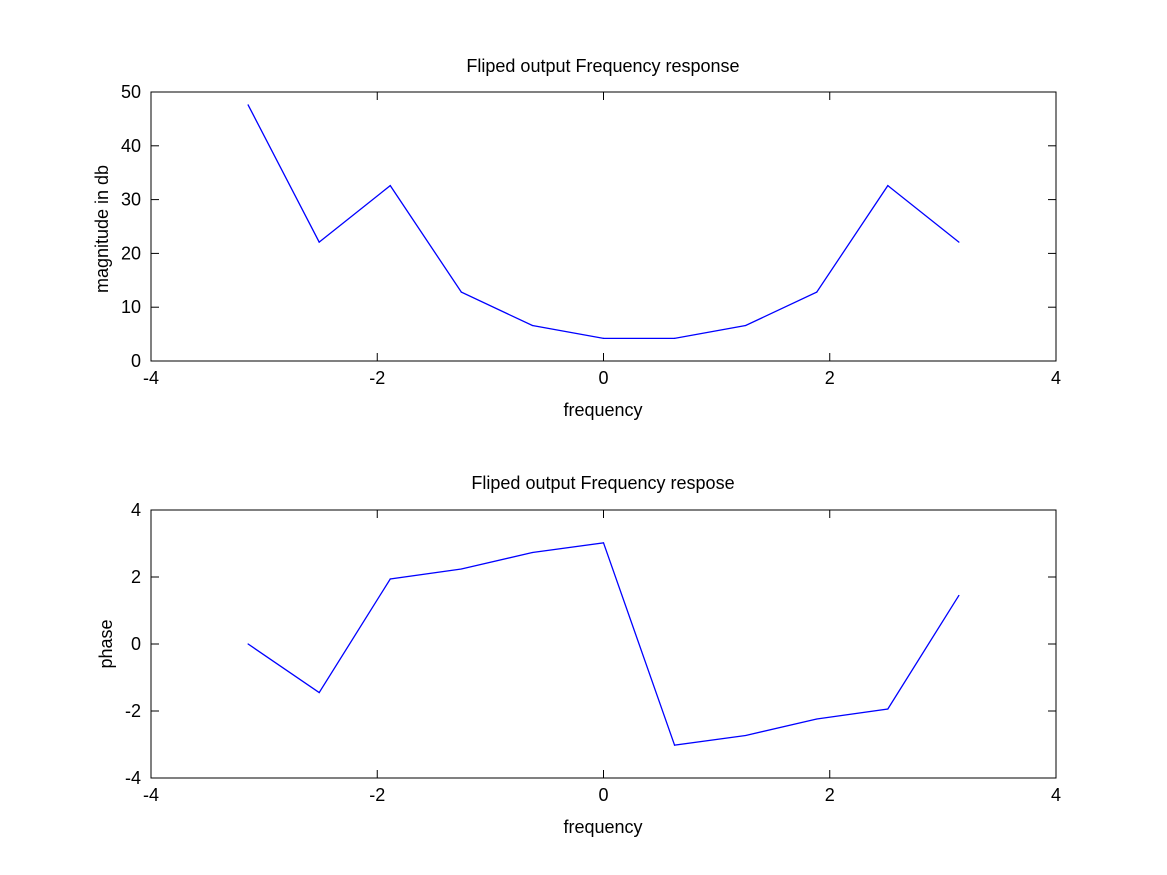  What do you see at coordinates (151, 795) in the screenshot?
I see `phase-x-tick-label: -4` at bounding box center [151, 795].